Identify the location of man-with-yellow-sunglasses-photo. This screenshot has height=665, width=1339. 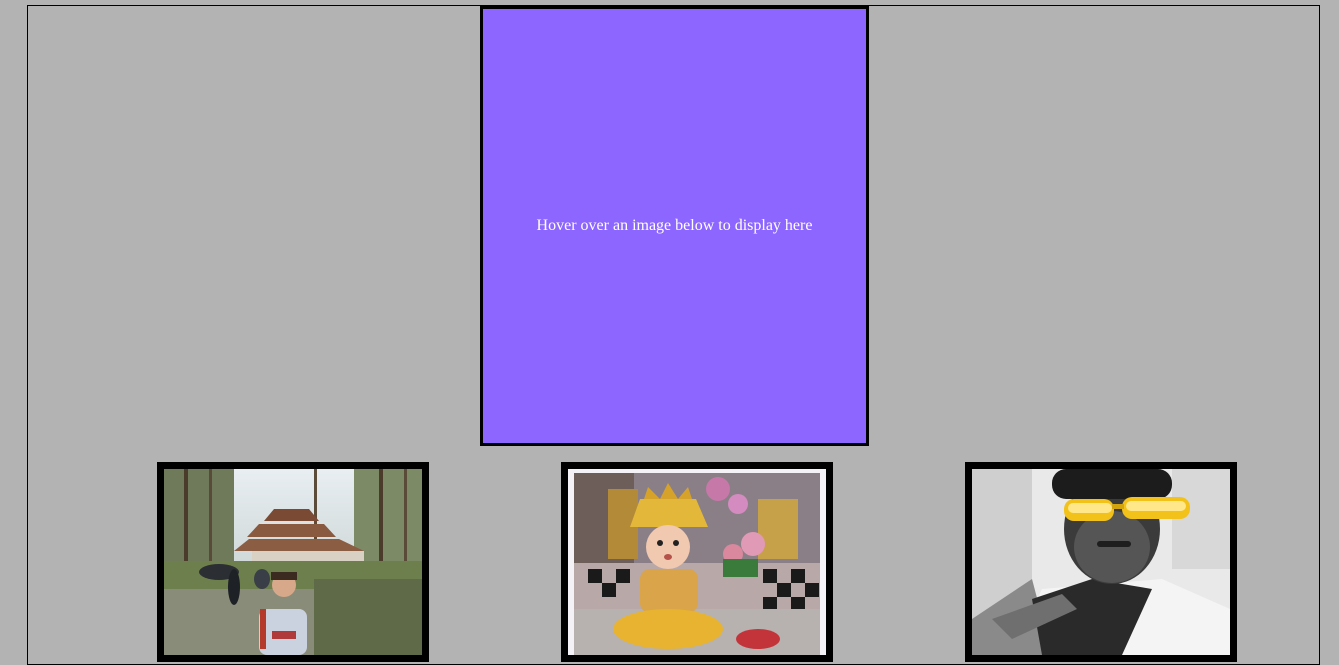
(1101, 562).